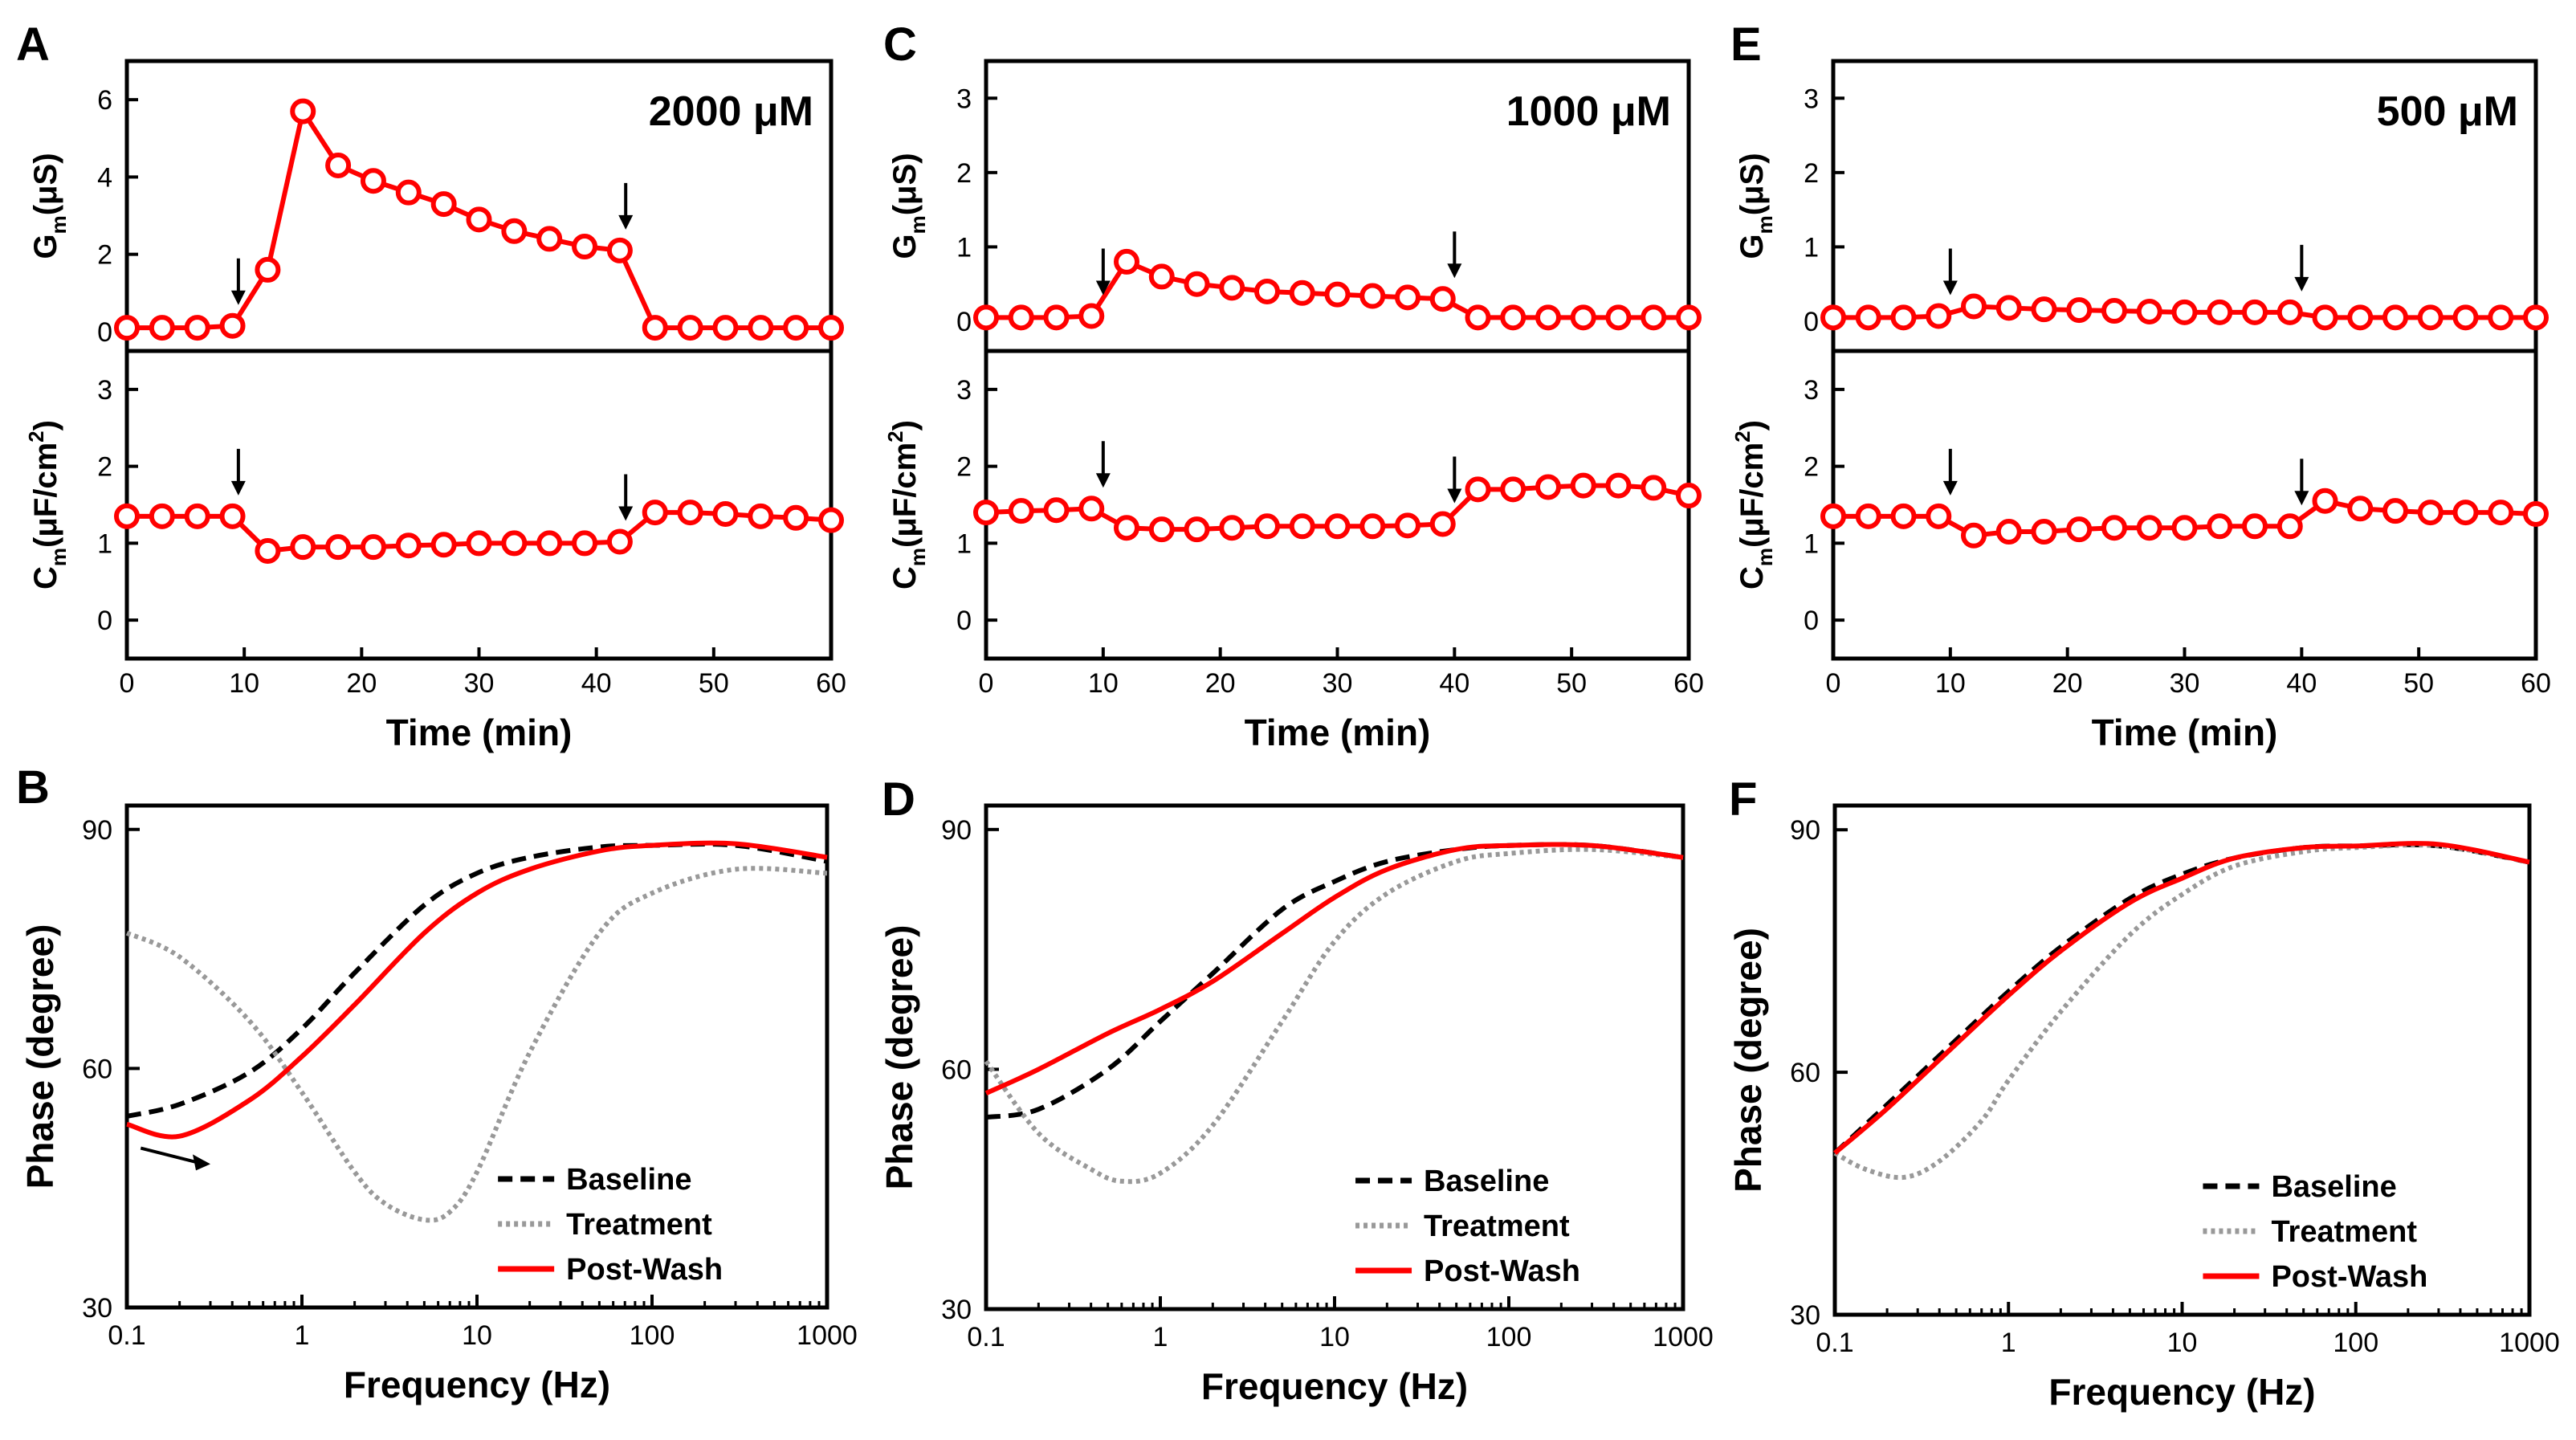 The width and height of the screenshot is (2576, 1440). I want to click on series-treatment, so click(2181, 1011).